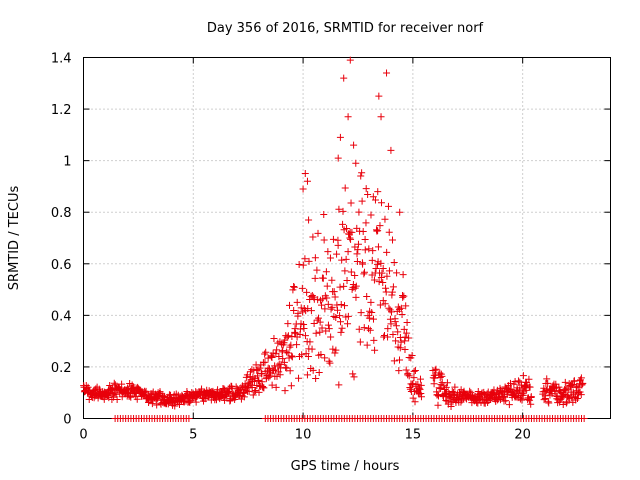 The image size is (640, 480). Describe the element at coordinates (305, 435) in the screenshot. I see `x-tick-labels: 0 5 10 15 20` at that location.